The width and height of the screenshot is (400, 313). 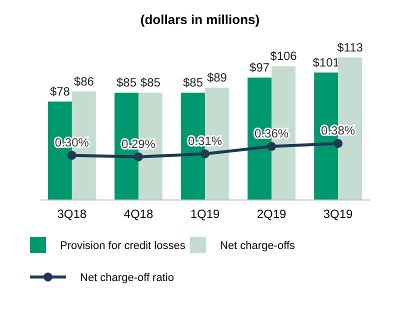 I want to click on x-tick-label: 4Q18, so click(x=139, y=214).